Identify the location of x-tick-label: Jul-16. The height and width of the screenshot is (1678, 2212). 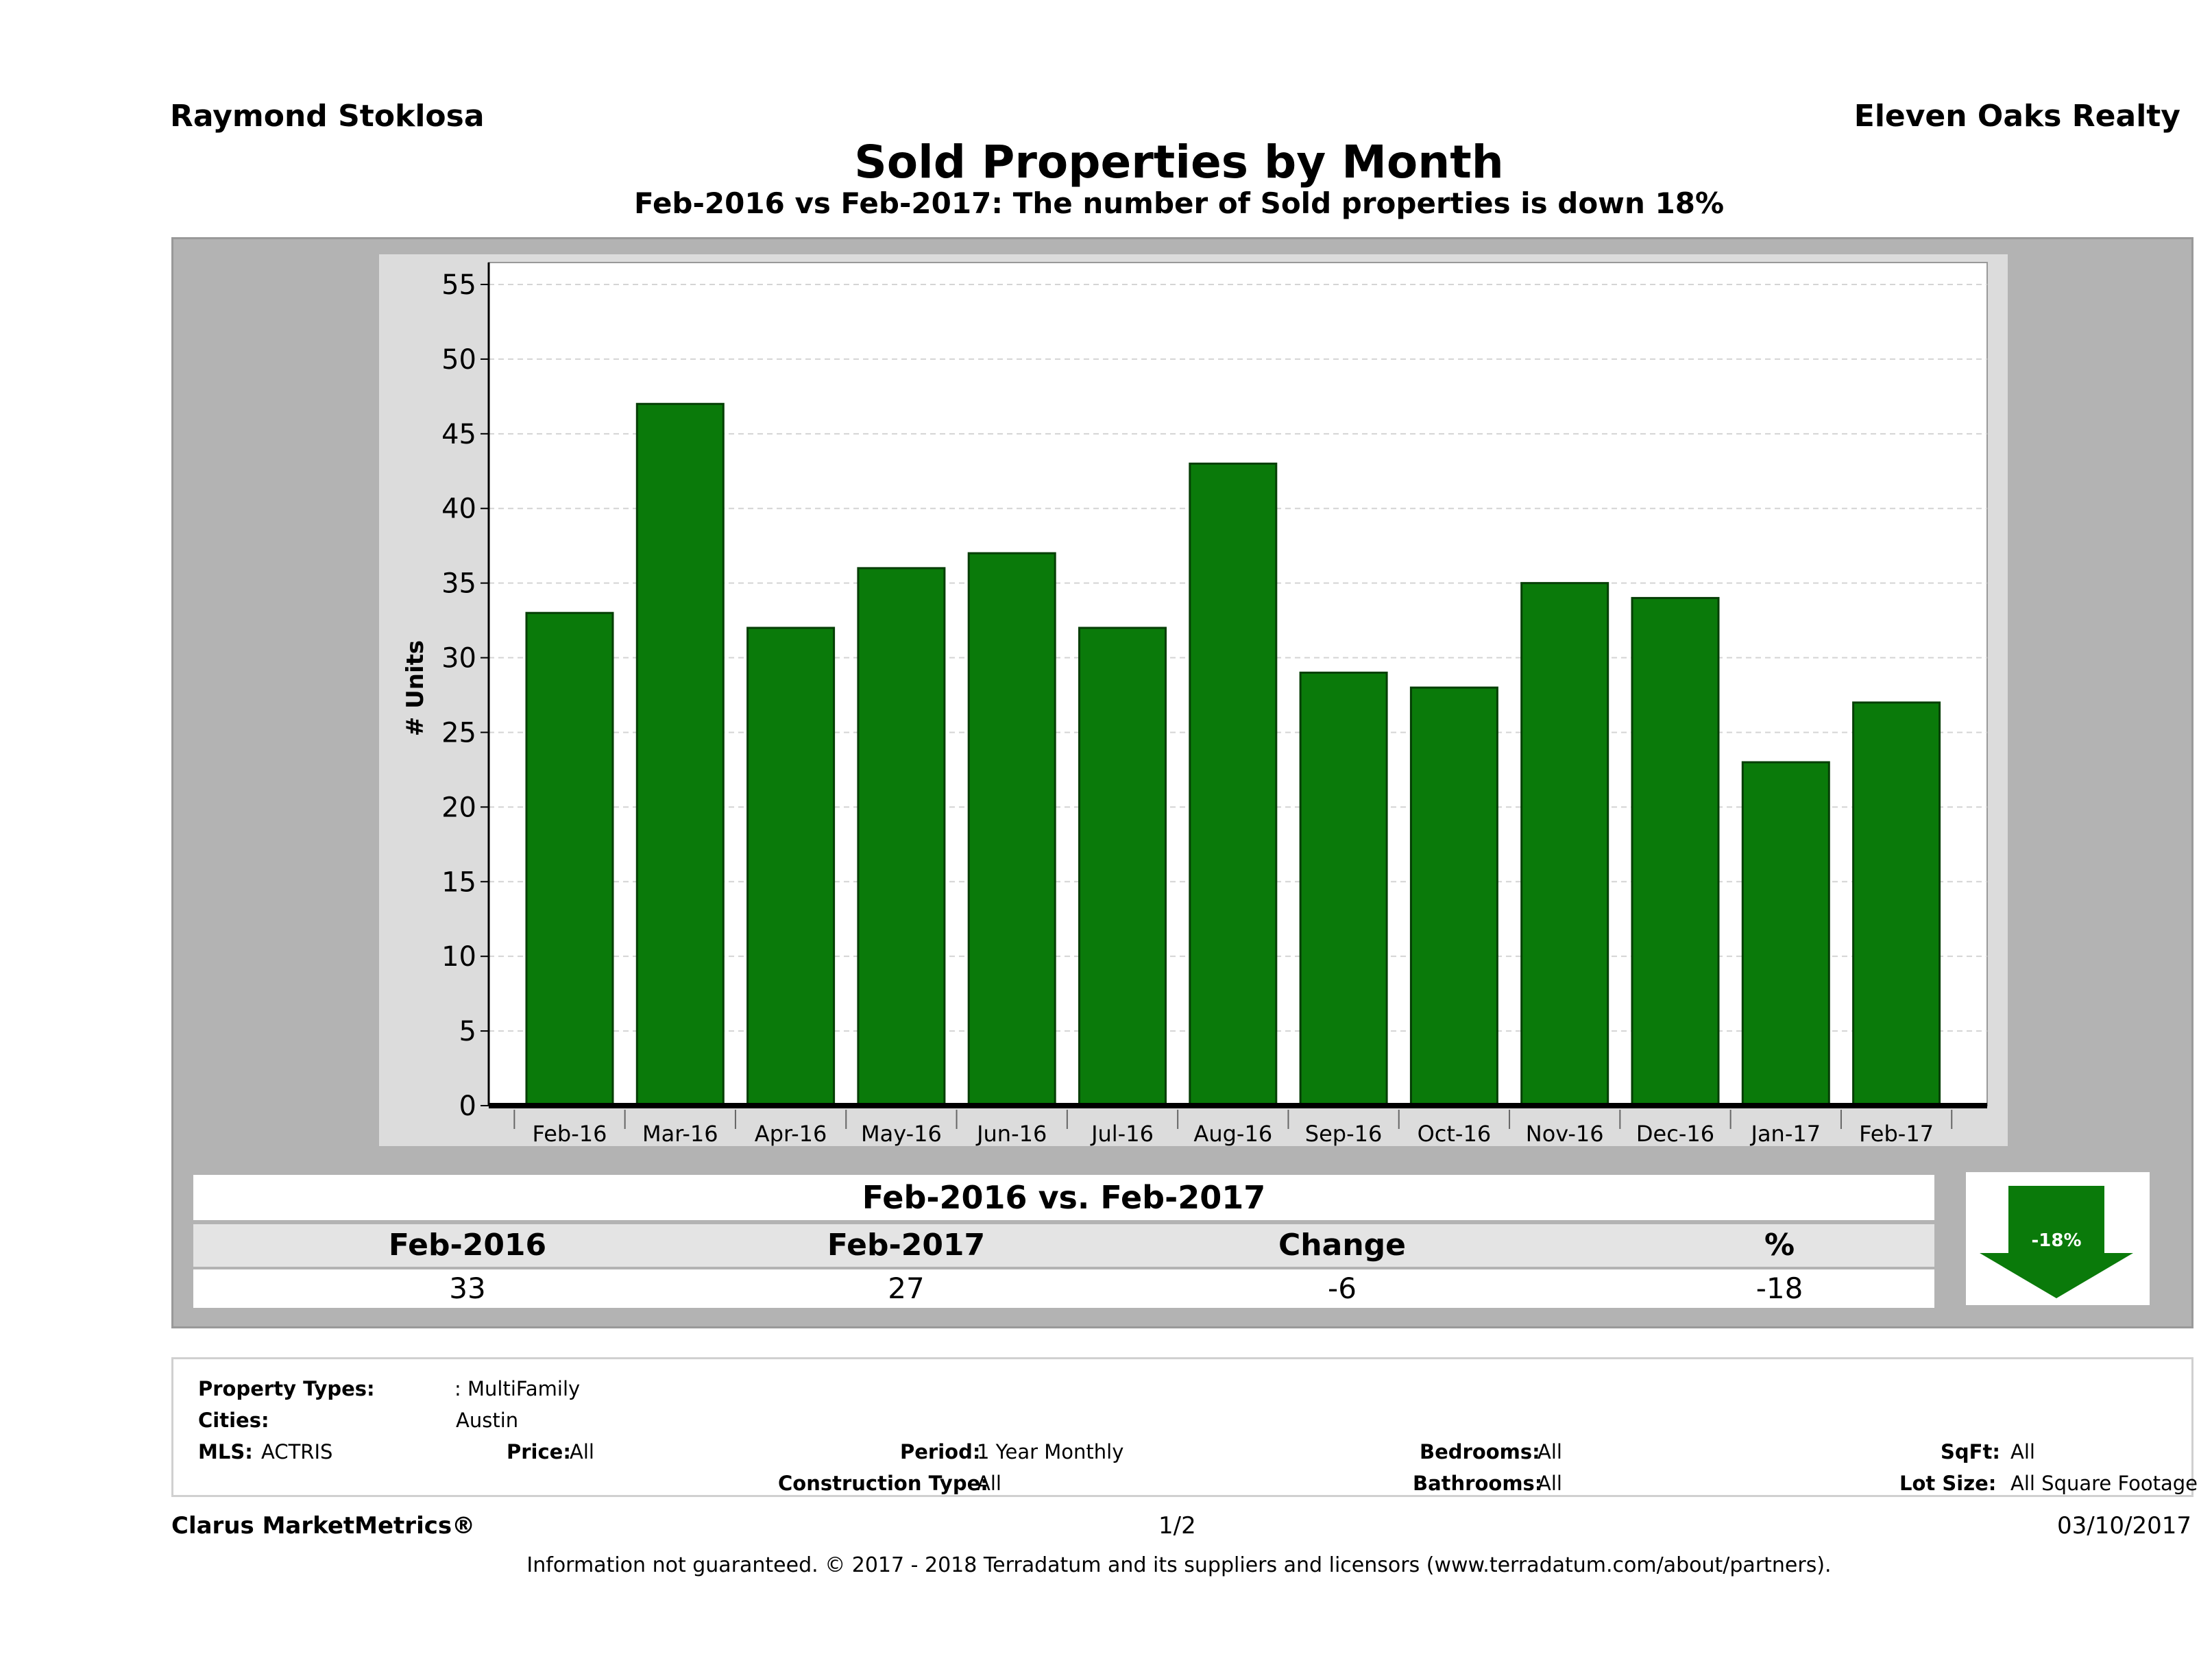
(1122, 1134).